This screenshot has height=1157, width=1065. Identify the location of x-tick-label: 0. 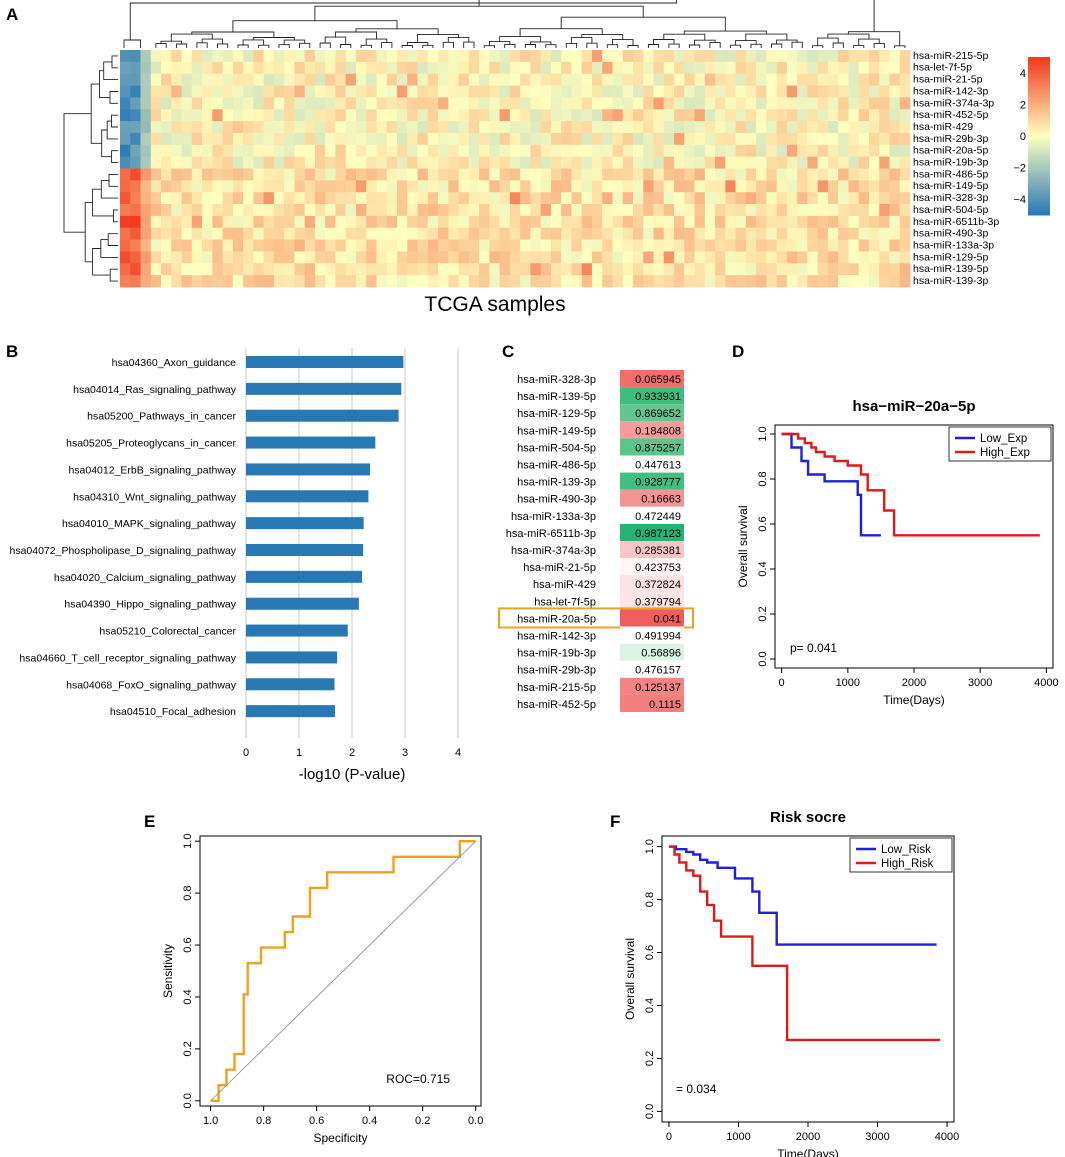
(669, 1137).